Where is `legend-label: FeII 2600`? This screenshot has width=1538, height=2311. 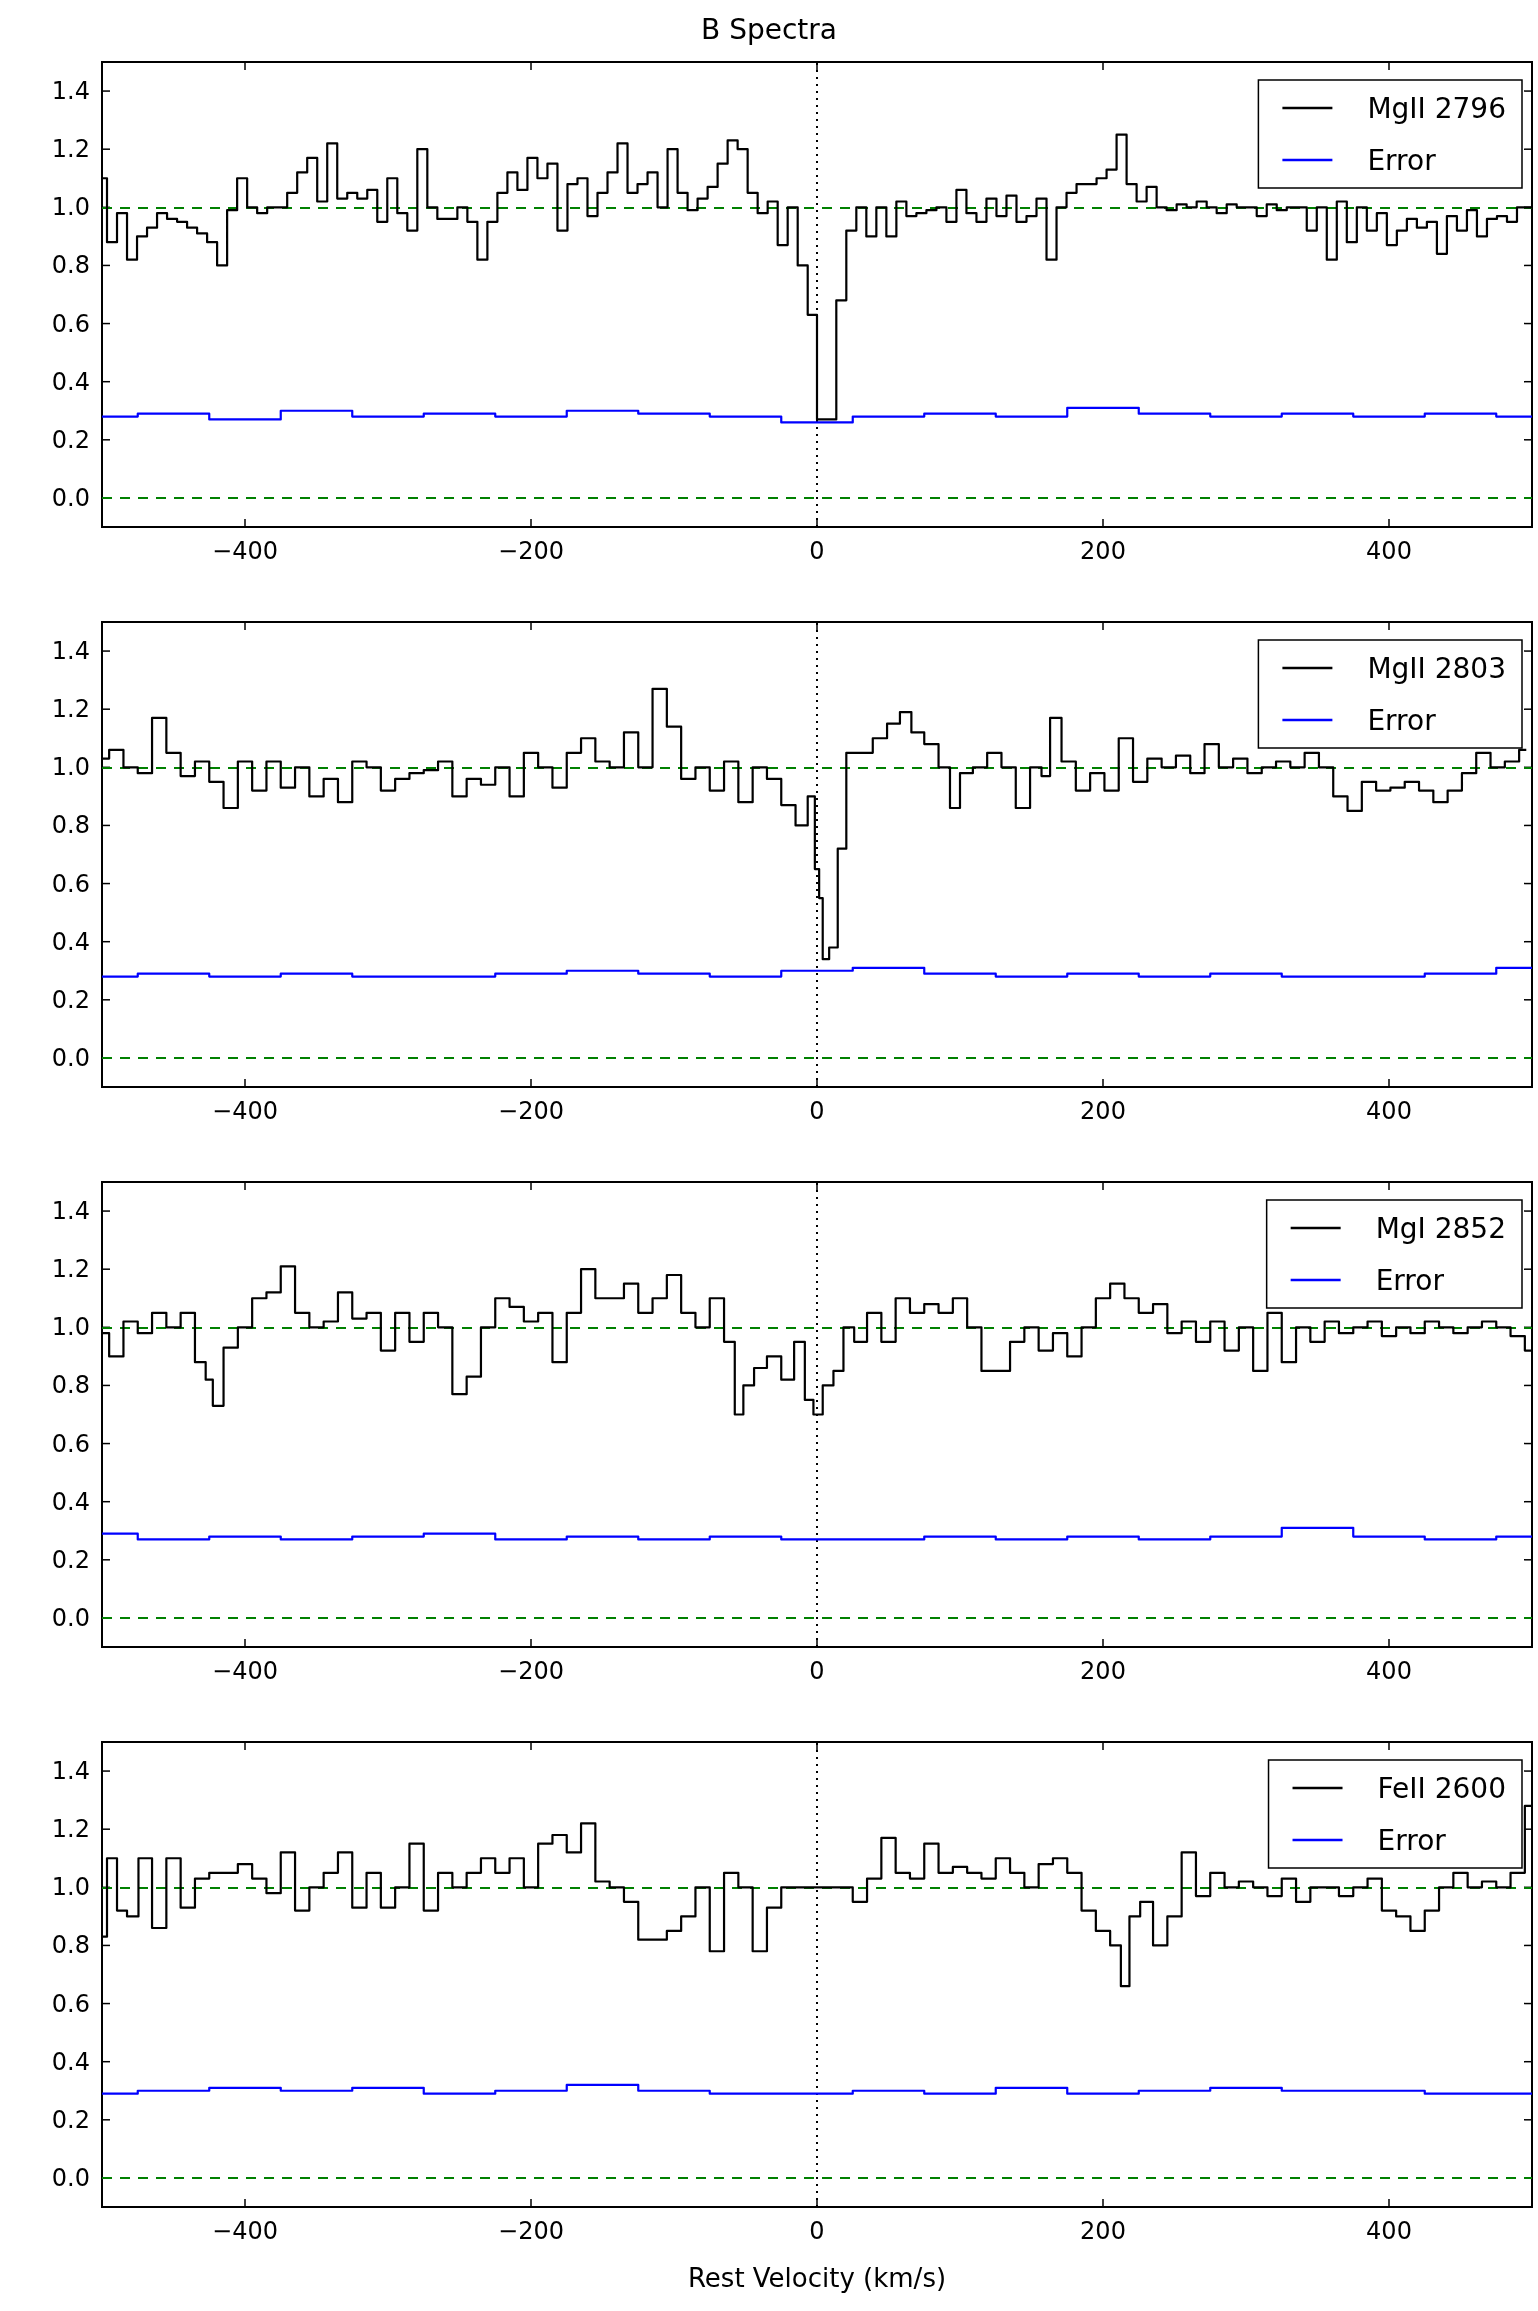
legend-label: FeII 2600 is located at coordinates (1442, 1788).